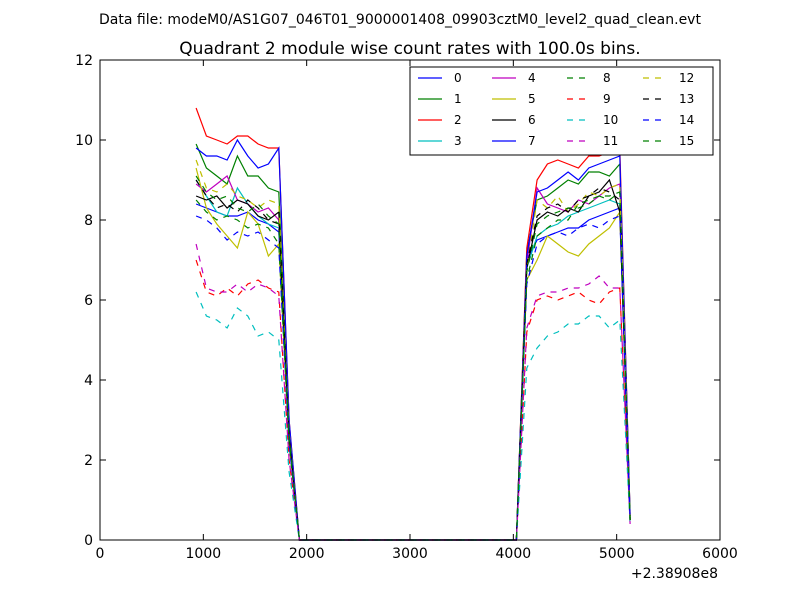 This screenshot has width=800, height=600. Describe the element at coordinates (458, 99) in the screenshot. I see `legend-label-1: 1` at that location.